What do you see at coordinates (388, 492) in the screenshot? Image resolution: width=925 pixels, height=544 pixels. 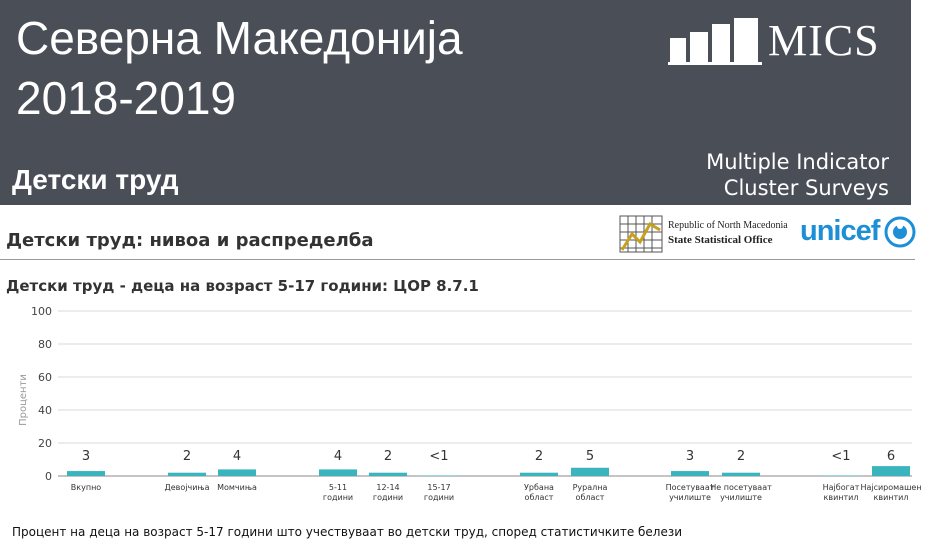 I see `x-tick-label: 12-14 години` at bounding box center [388, 492].